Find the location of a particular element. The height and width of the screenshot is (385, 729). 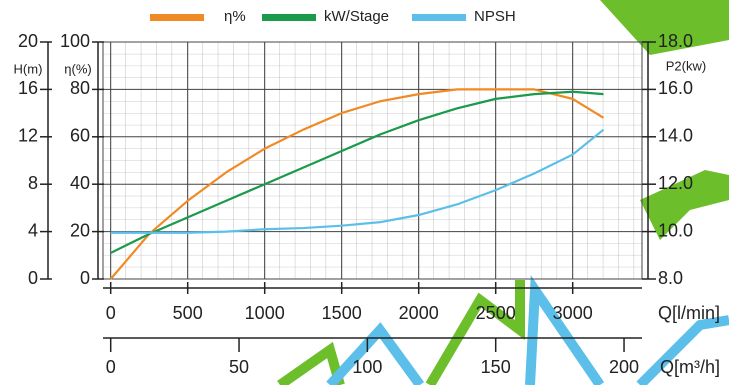

legend-label: η% is located at coordinates (235, 16).